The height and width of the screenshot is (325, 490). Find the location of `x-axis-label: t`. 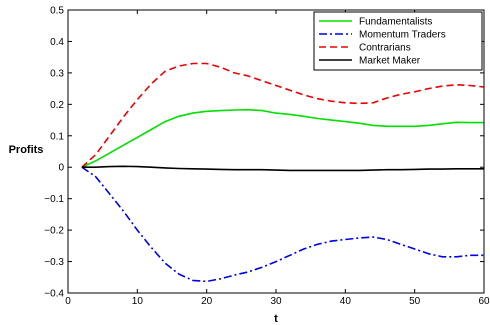

x-axis-label: t is located at coordinates (276, 319).